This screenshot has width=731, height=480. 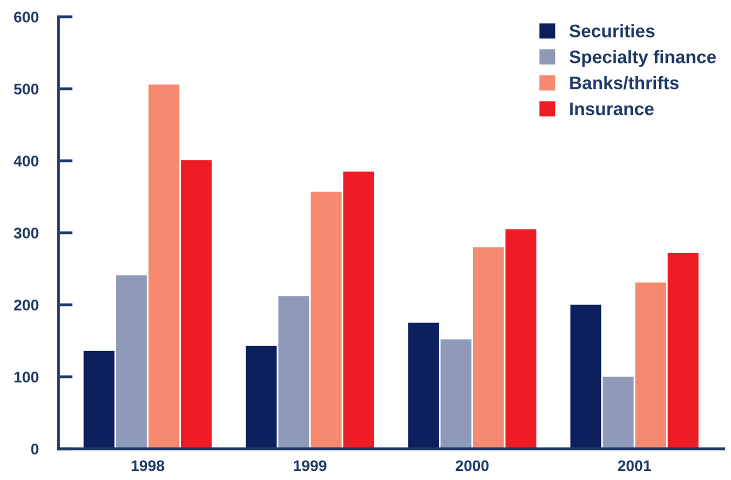 What do you see at coordinates (148, 466) in the screenshot?
I see `x-tick-label: 1998` at bounding box center [148, 466].